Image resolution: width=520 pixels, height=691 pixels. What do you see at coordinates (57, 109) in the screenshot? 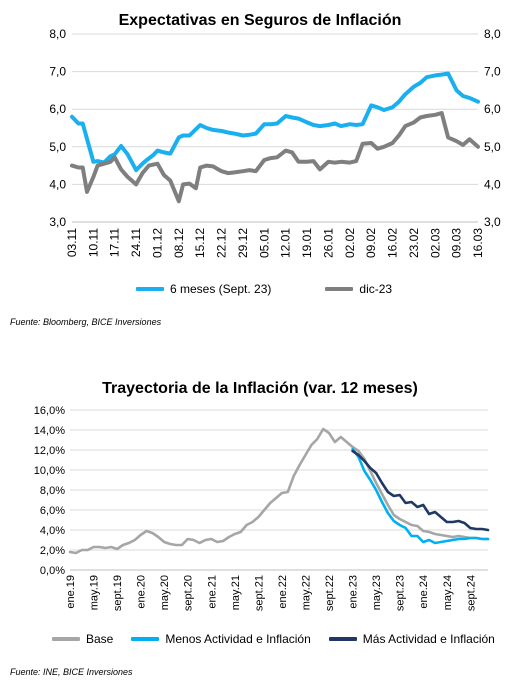
I see `y-tick-label-left: 6,0` at bounding box center [57, 109].